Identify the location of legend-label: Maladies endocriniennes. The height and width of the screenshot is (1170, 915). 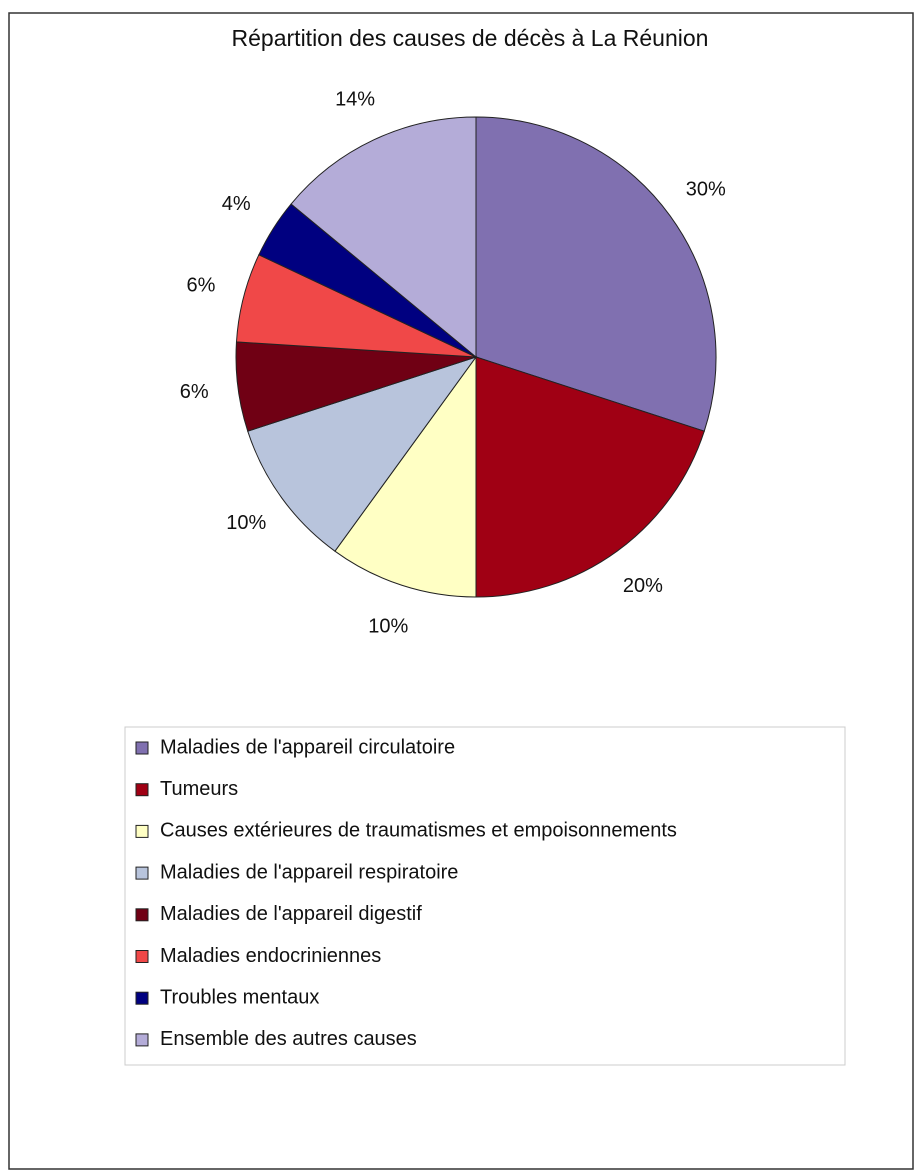
(270, 956).